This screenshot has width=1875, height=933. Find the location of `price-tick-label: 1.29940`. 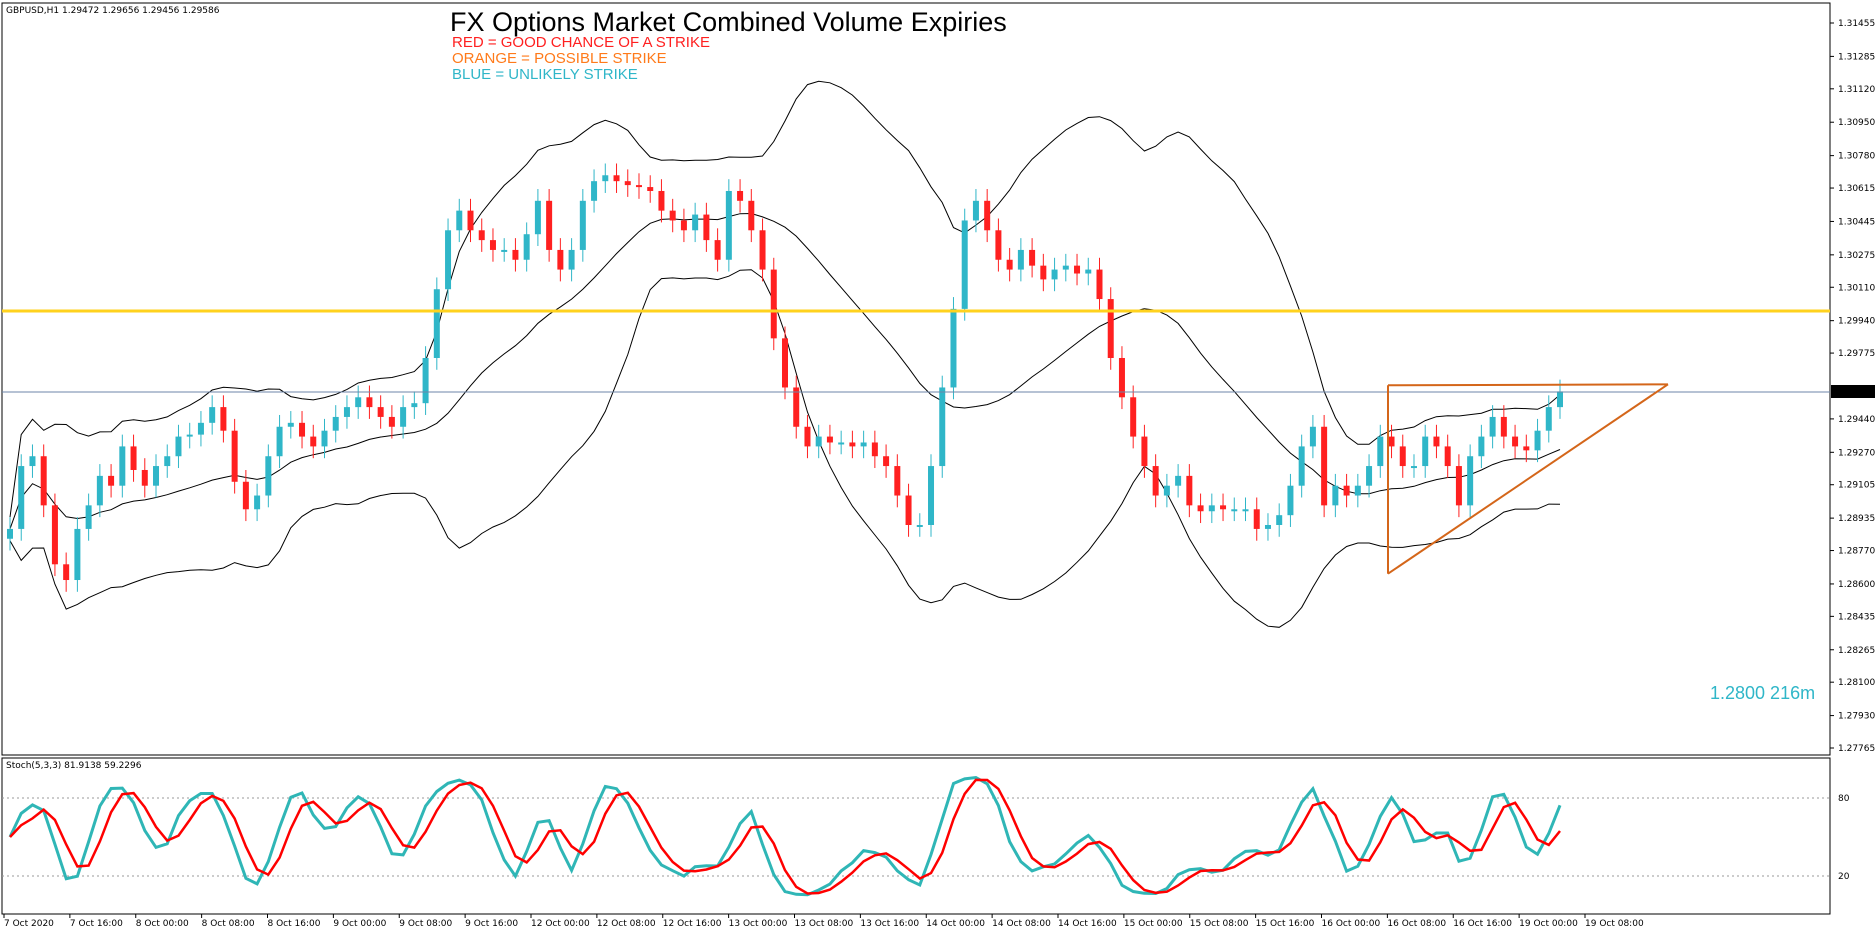

price-tick-label: 1.29940 is located at coordinates (1856, 322).